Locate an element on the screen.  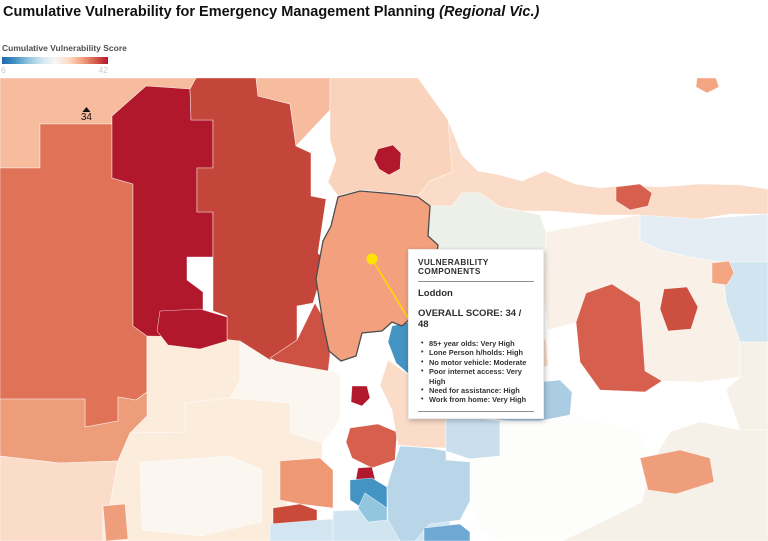
legend-color-bar is located at coordinates (55, 60).